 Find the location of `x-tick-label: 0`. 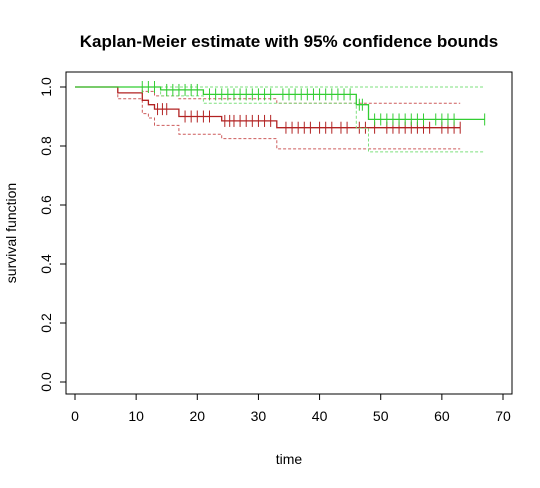

x-tick-label: 0 is located at coordinates (75, 416).